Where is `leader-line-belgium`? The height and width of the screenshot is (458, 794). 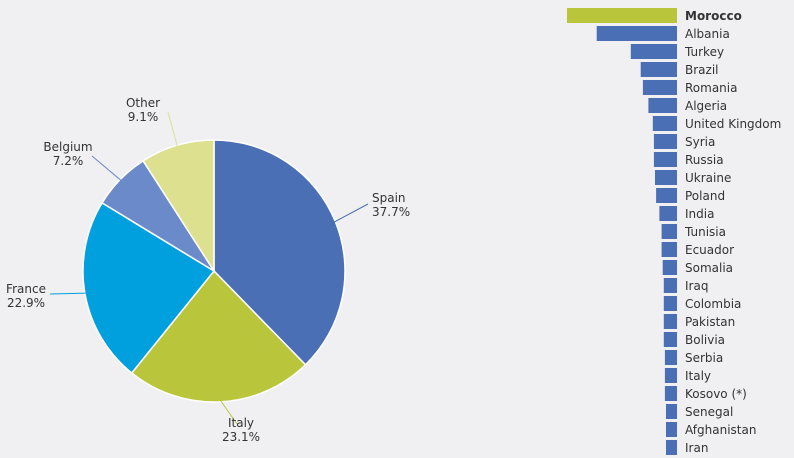
leader-line-belgium is located at coordinates (106, 168).